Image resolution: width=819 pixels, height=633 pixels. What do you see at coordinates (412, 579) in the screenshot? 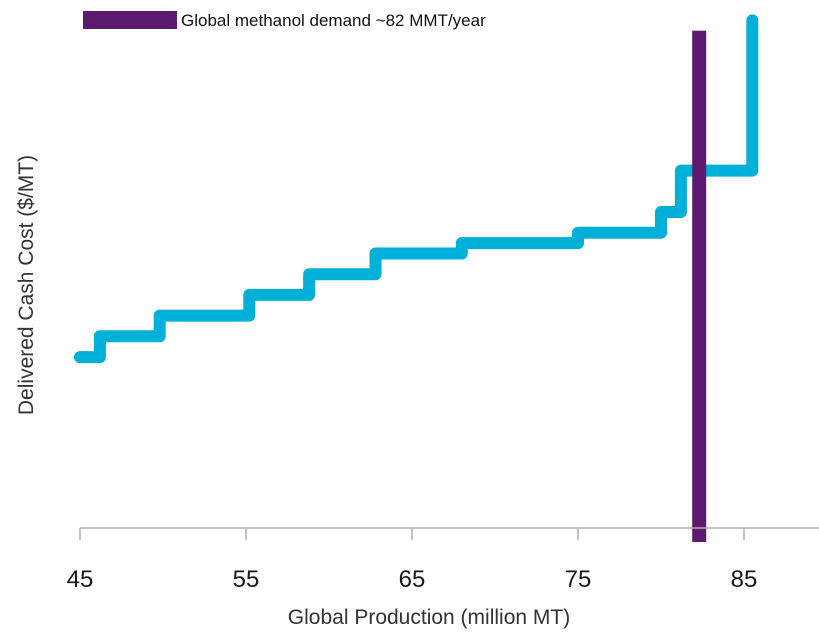
I see `x-tick-label: 65` at bounding box center [412, 579].